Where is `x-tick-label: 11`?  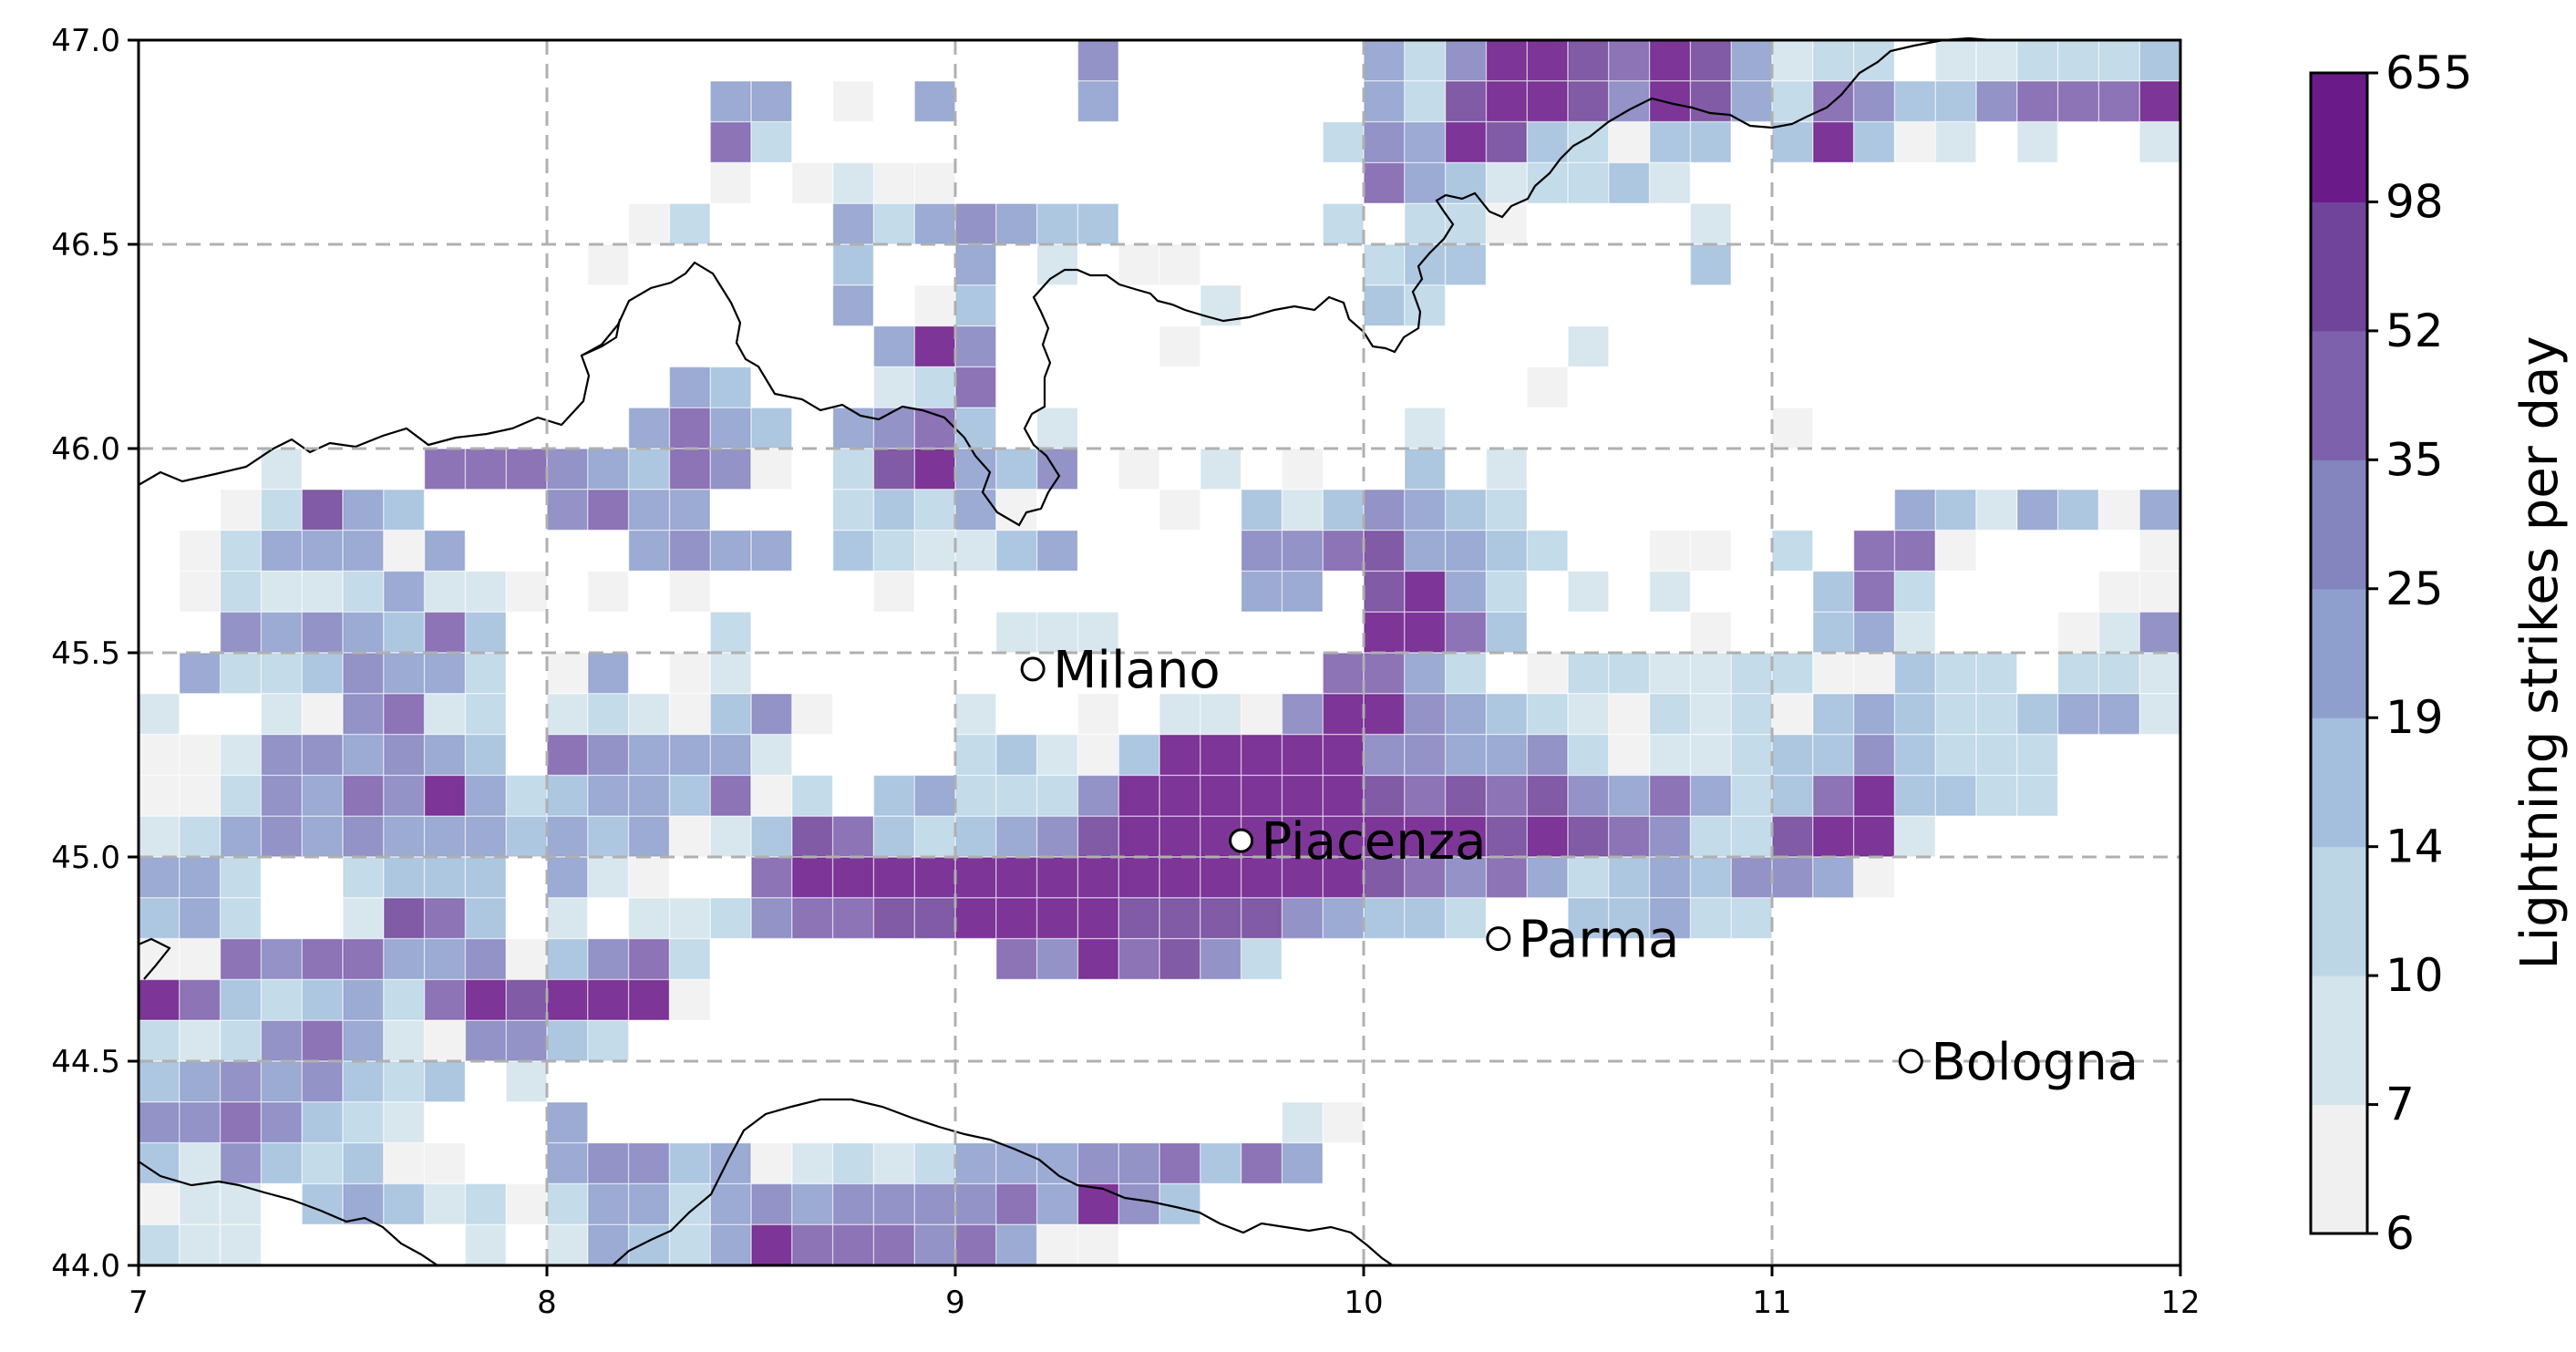 x-tick-label: 11 is located at coordinates (1771, 1303).